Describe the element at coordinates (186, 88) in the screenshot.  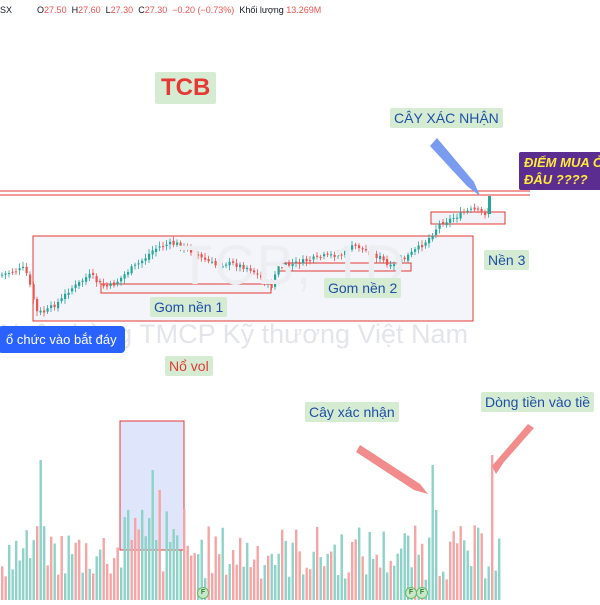
I see `ticker-label: TCB` at that location.